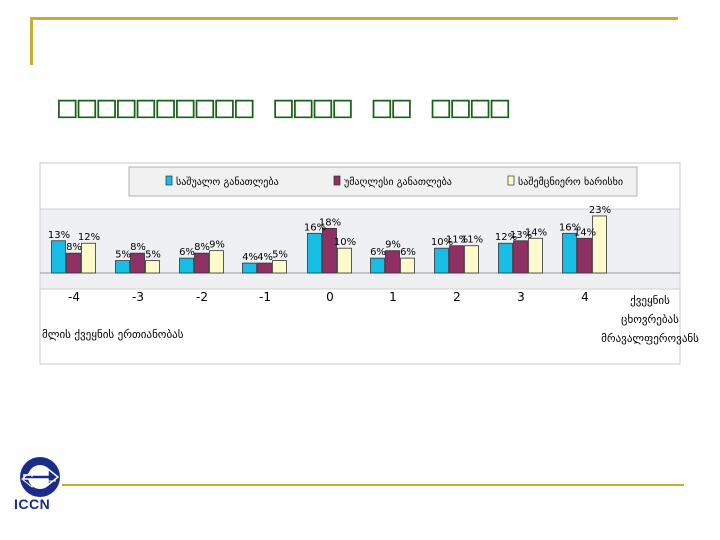 Image resolution: width=720 pixels, height=540 pixels. What do you see at coordinates (40, 477) in the screenshot?
I see `iccn-logo-icon` at bounding box center [40, 477].